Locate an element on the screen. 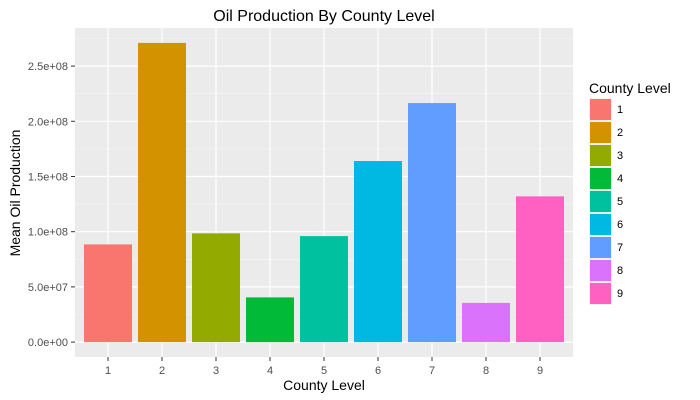 The width and height of the screenshot is (700, 400). x-tick-label: 8 is located at coordinates (486, 371).